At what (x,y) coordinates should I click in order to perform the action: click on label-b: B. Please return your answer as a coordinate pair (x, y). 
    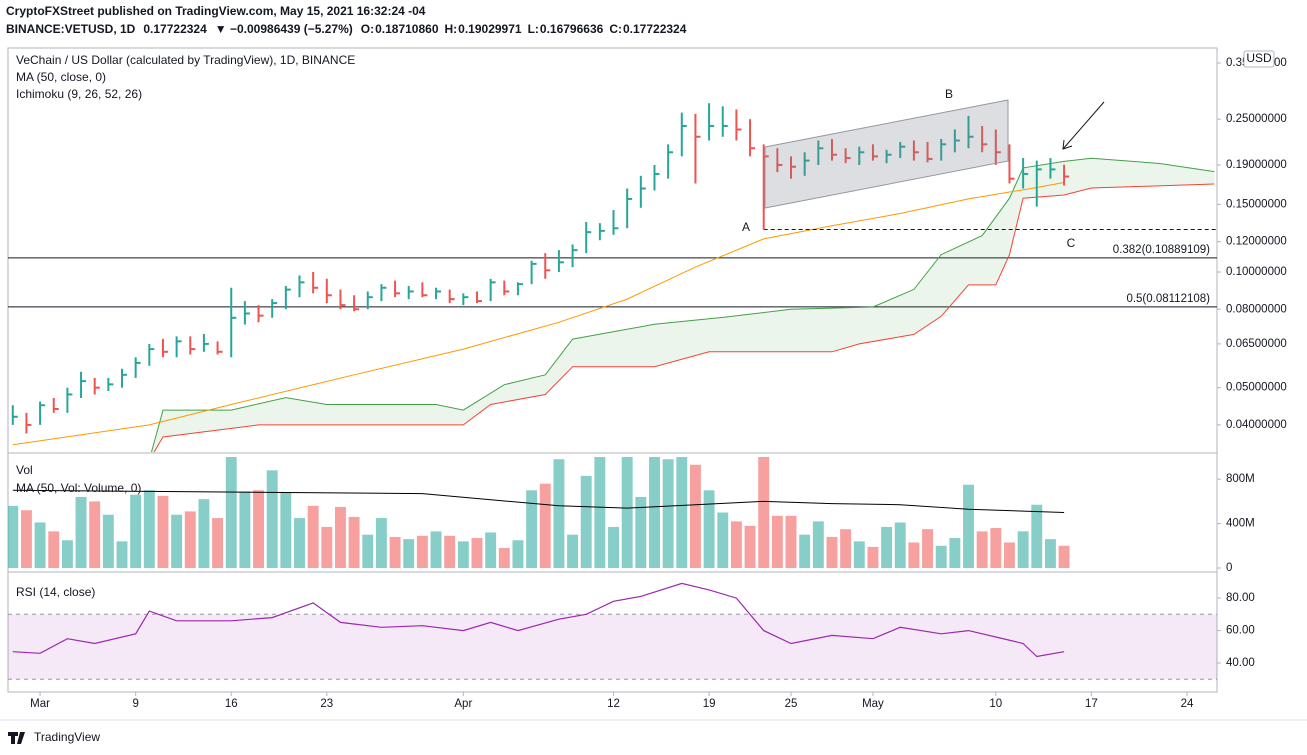
    Looking at the image, I should click on (949, 94).